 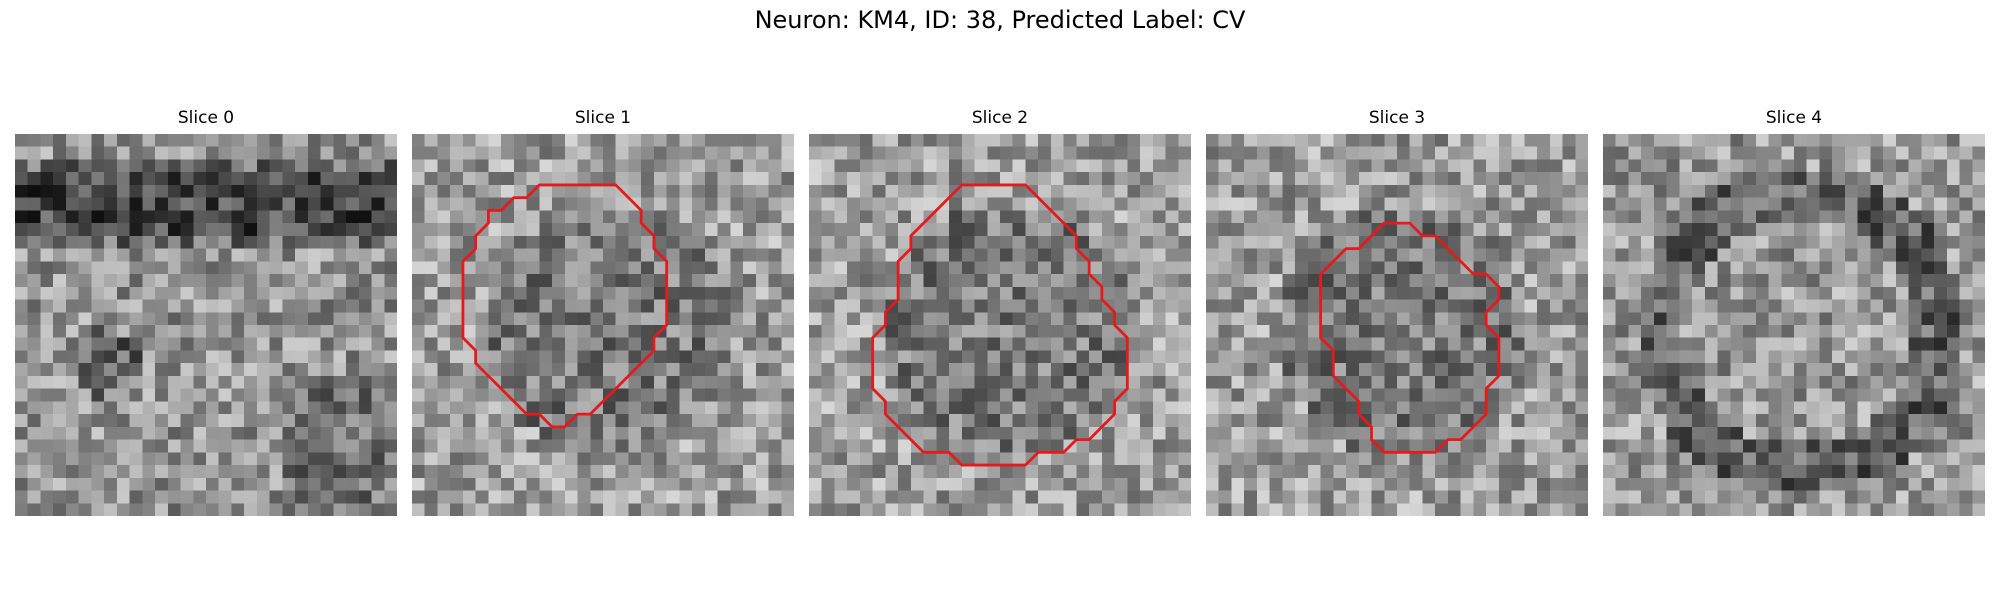 I want to click on slice-title: Slice 1, so click(x=603, y=118).